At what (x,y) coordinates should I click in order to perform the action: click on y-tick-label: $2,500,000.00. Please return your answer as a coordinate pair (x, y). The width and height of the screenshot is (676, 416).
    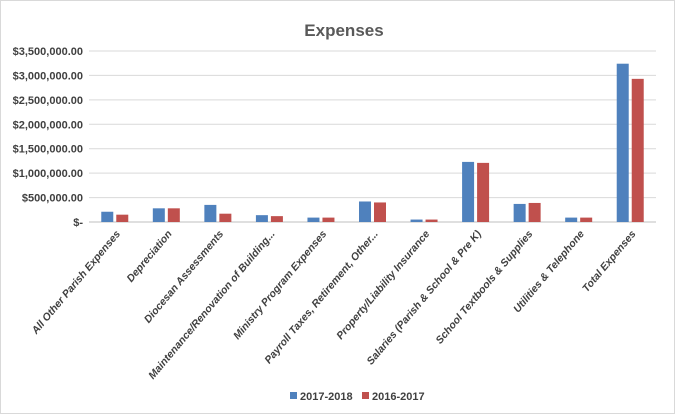
    Looking at the image, I should click on (48, 101).